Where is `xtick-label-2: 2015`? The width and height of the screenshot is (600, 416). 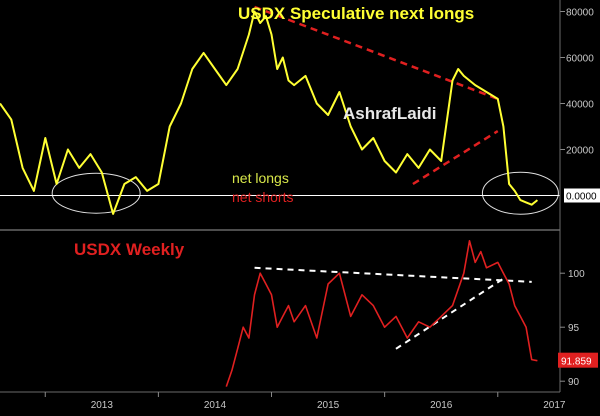 xtick-label-2: 2015 is located at coordinates (328, 405).